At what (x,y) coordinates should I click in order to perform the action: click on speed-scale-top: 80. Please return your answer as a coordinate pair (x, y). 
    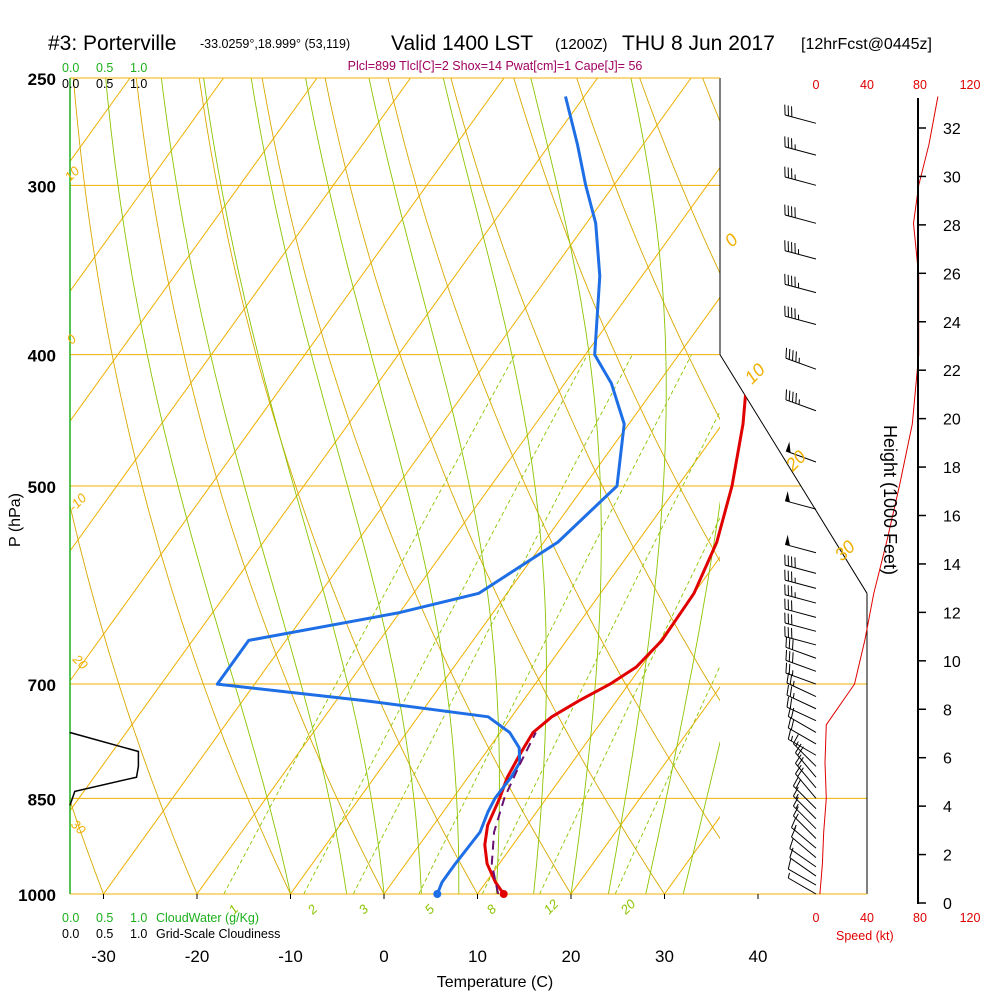
    Looking at the image, I should click on (920, 85).